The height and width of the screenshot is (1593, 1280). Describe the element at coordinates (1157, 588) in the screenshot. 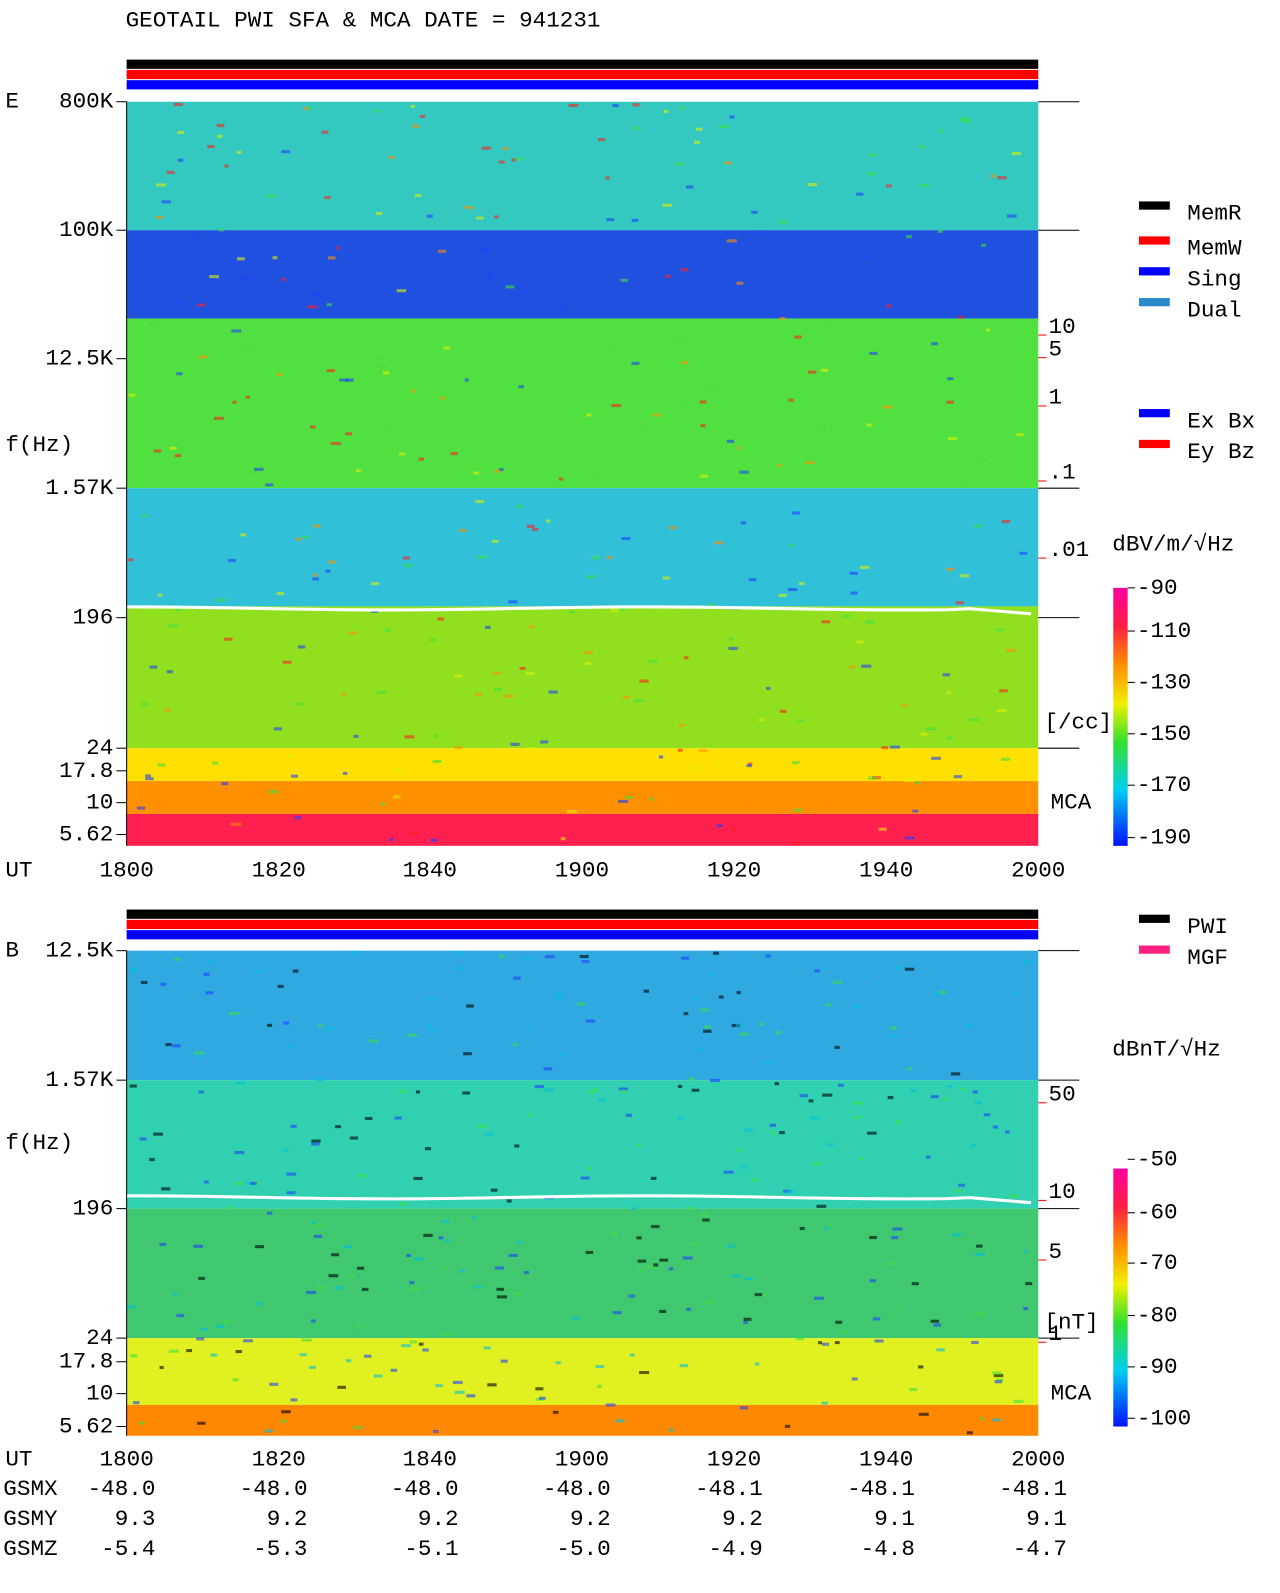

I see `colorbar-tick-label: -90` at that location.